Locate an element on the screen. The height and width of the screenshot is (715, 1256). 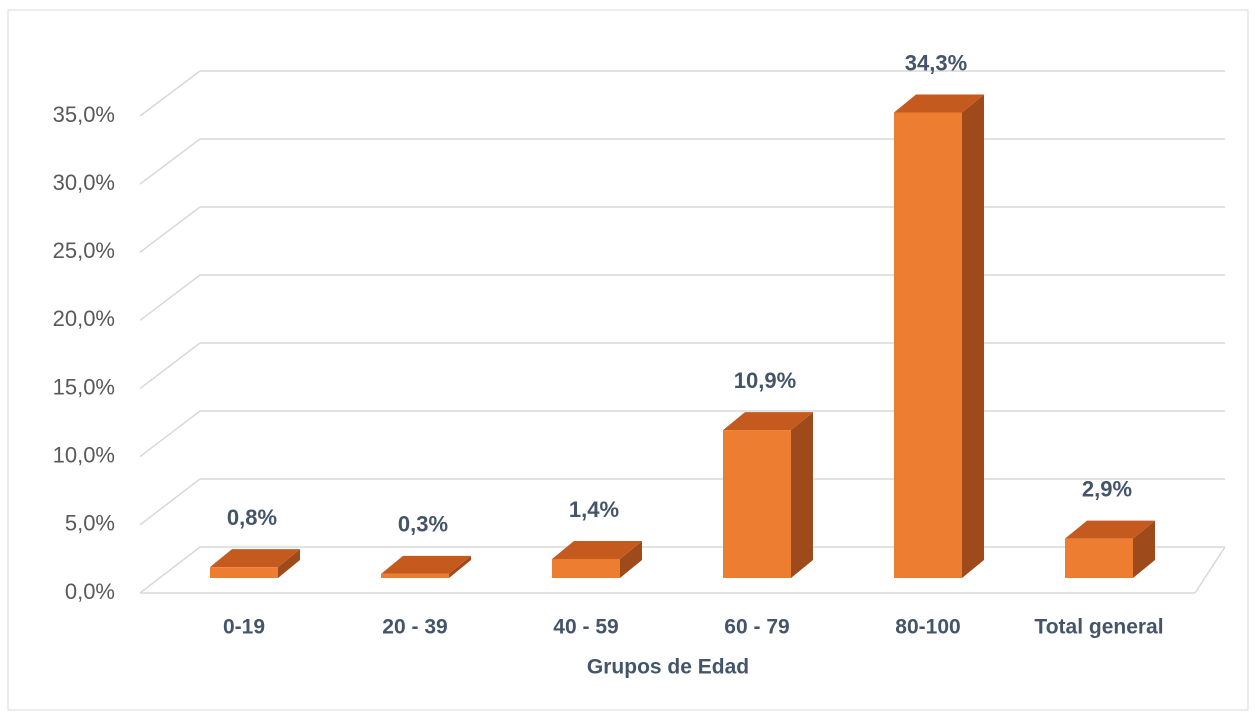
y-tick-label: 15,0% is located at coordinates (84, 386).